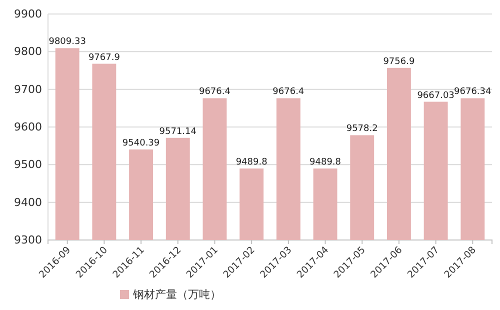  Describe the element at coordinates (67, 42) in the screenshot. I see `data-label: 9809.33` at that location.